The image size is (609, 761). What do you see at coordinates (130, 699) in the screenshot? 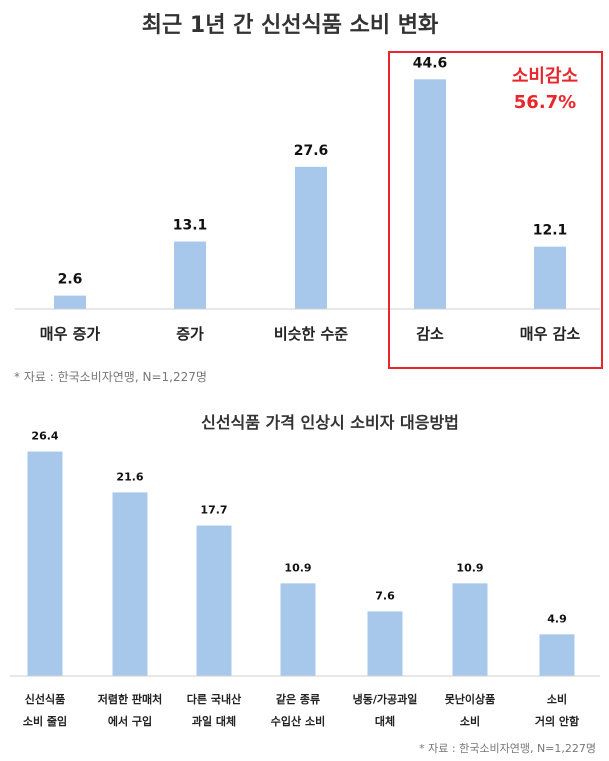
I see `chart-2-category-label: 저렴한 판매처` at bounding box center [130, 699].